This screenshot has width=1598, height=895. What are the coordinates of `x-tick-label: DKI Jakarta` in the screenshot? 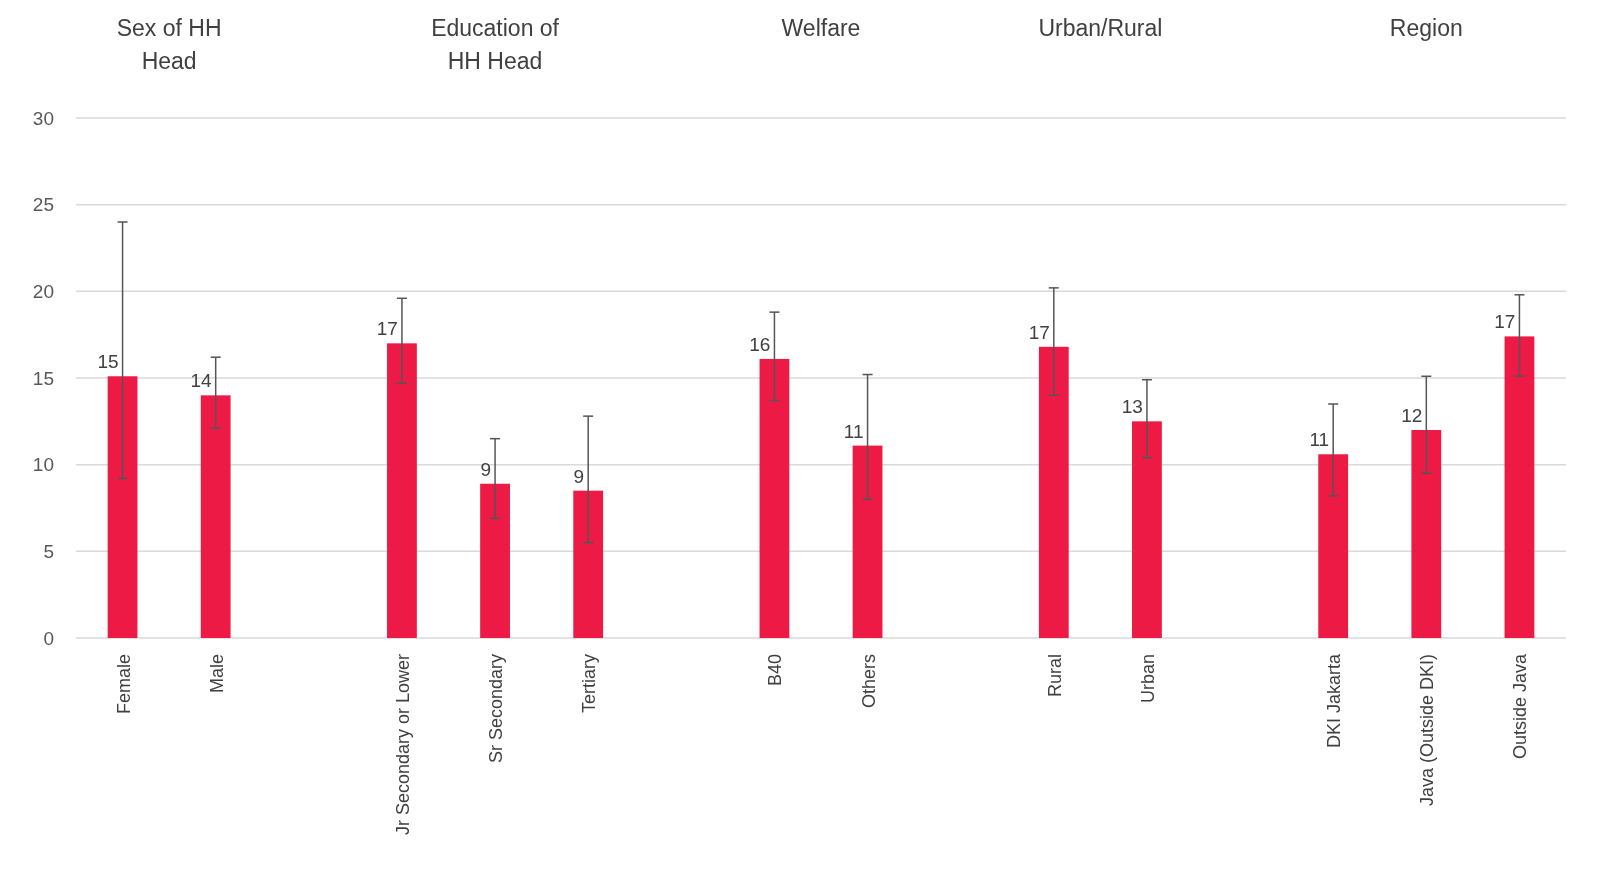 It's located at (1334, 701).